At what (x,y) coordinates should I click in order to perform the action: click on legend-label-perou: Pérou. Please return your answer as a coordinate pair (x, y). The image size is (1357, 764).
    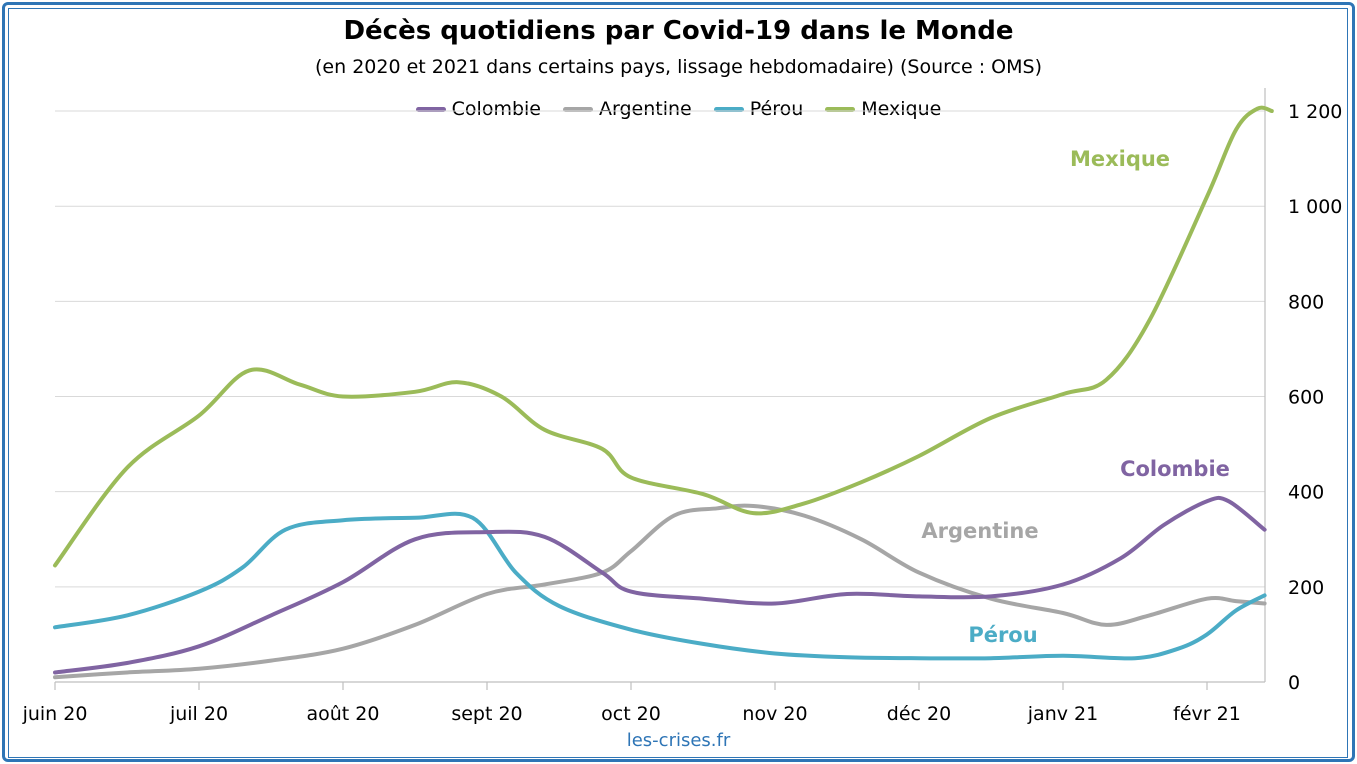
    Looking at the image, I should click on (776, 109).